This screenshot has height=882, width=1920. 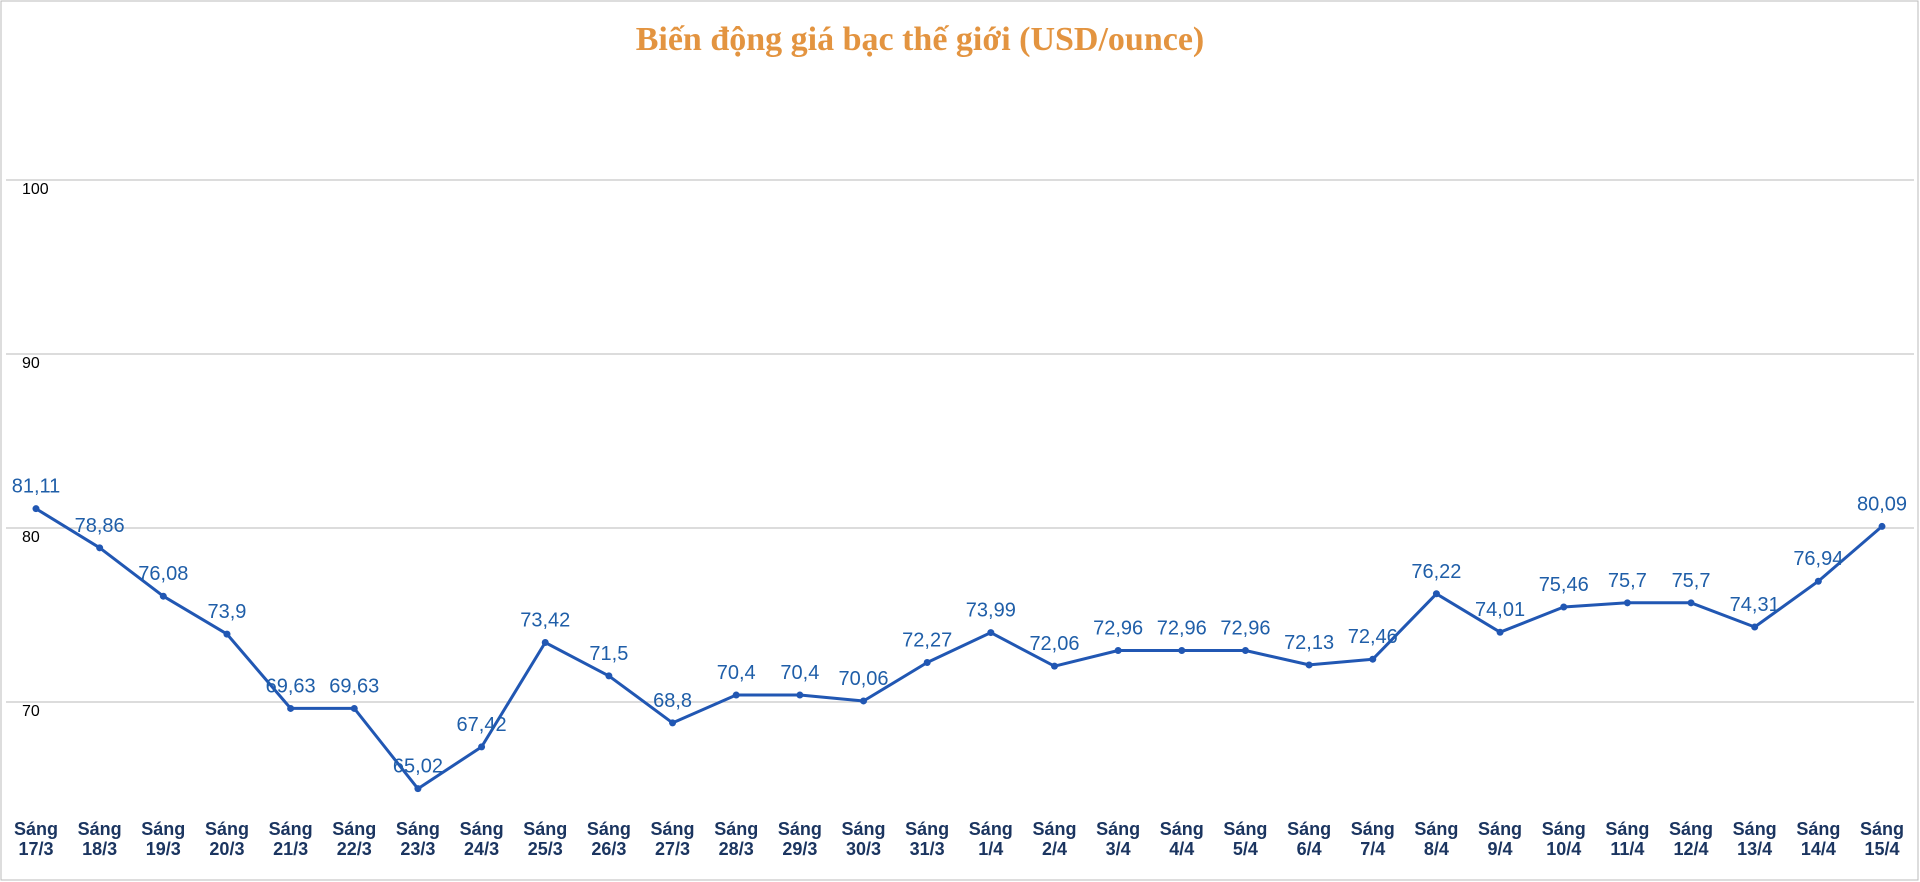 I want to click on x-tick-label: Sáng 26/3, so click(x=608, y=839).